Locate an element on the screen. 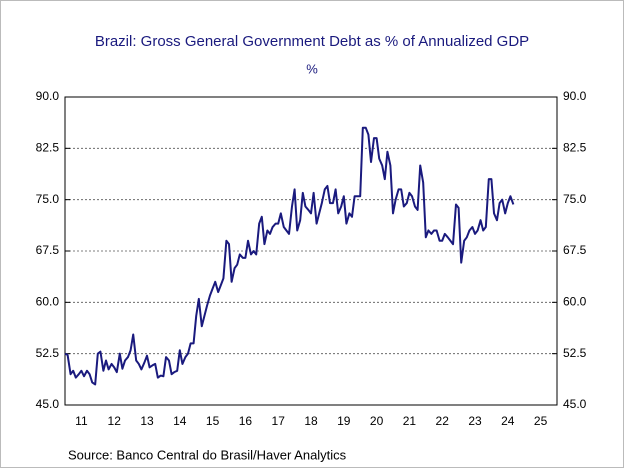 This screenshot has width=624, height=473. y-tick-label: 82.5 is located at coordinates (48, 148).